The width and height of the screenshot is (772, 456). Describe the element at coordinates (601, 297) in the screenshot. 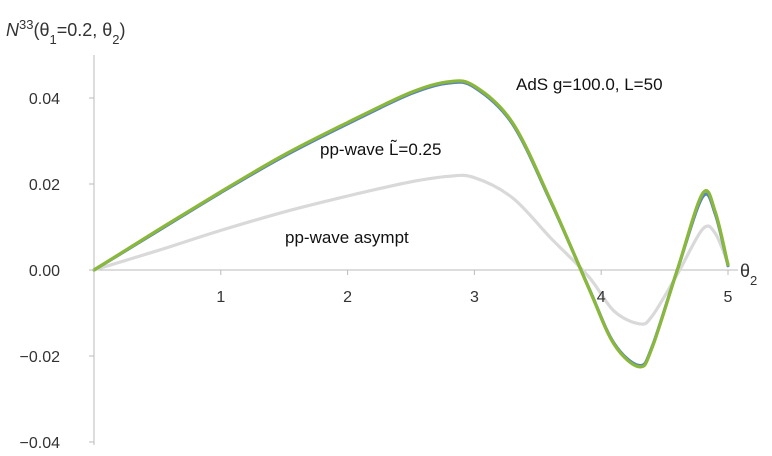

I see `x-tick-label: 4` at that location.